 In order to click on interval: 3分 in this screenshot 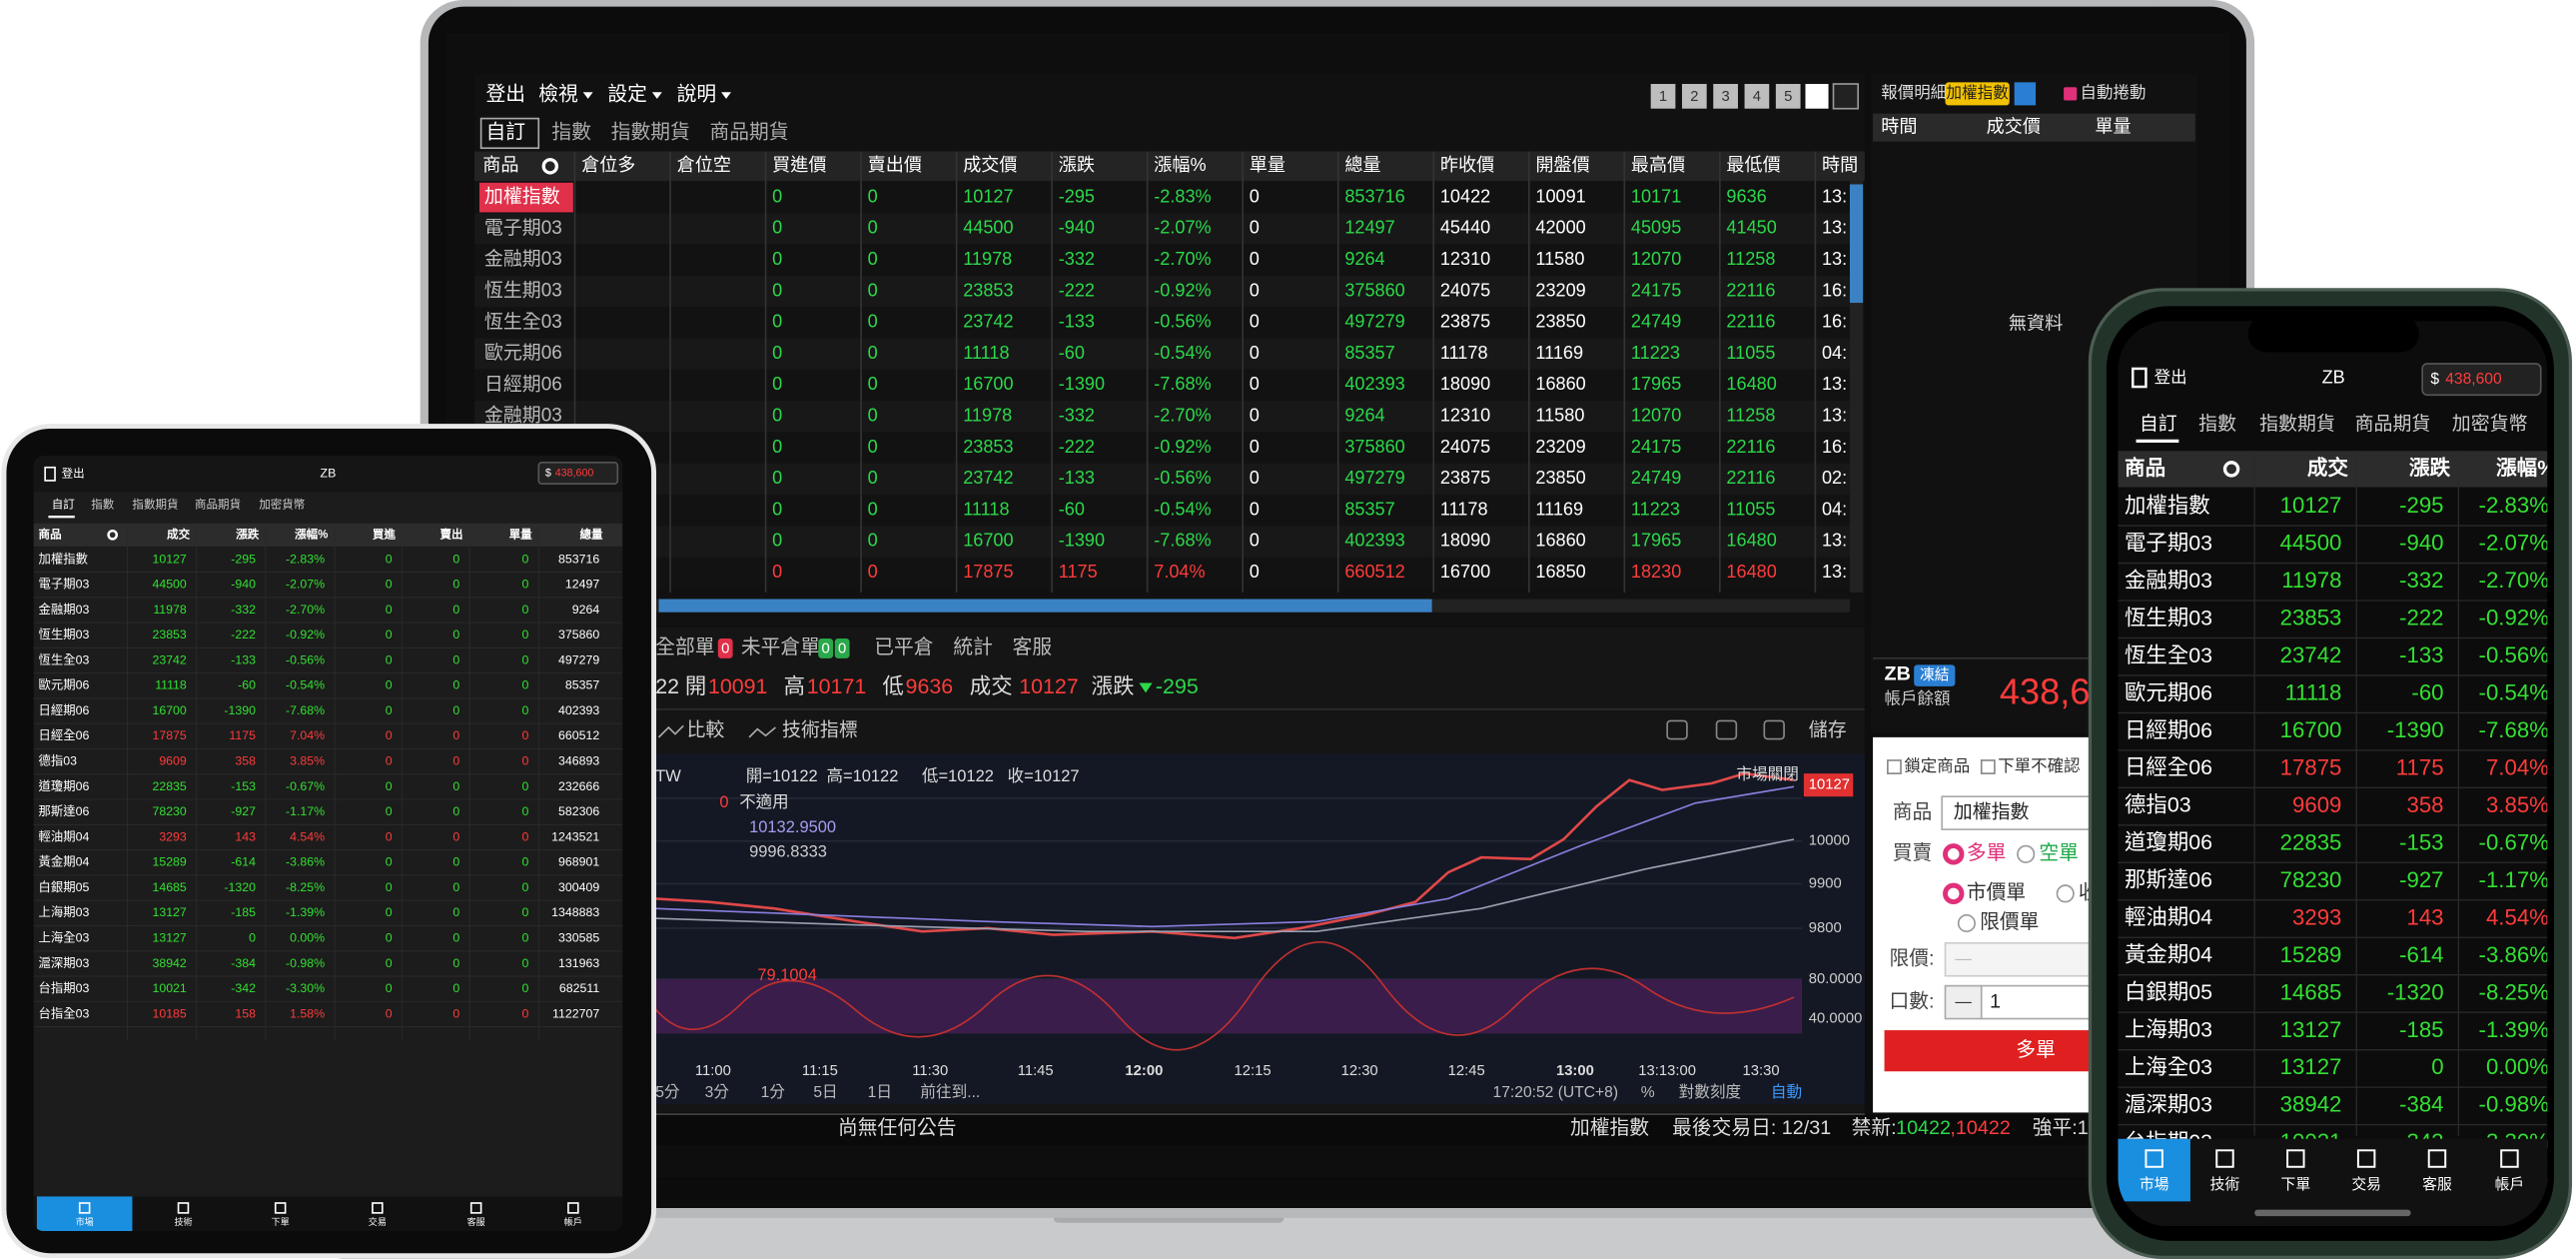, I will do `click(718, 1092)`.